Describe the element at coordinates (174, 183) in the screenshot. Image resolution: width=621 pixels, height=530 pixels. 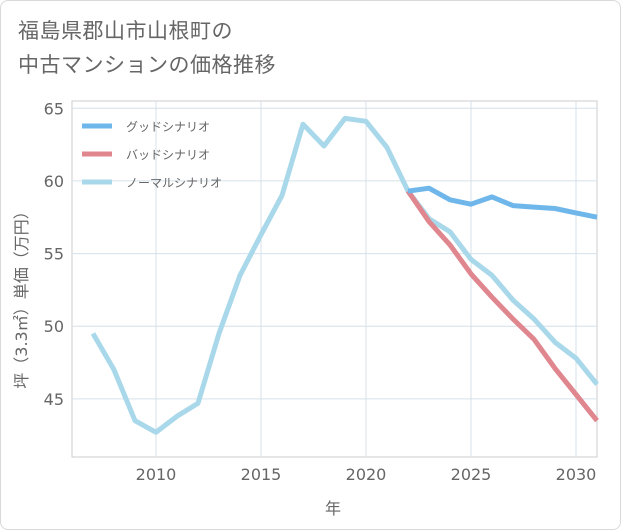
I see `legend-label: ノーマルシナリオ` at that location.